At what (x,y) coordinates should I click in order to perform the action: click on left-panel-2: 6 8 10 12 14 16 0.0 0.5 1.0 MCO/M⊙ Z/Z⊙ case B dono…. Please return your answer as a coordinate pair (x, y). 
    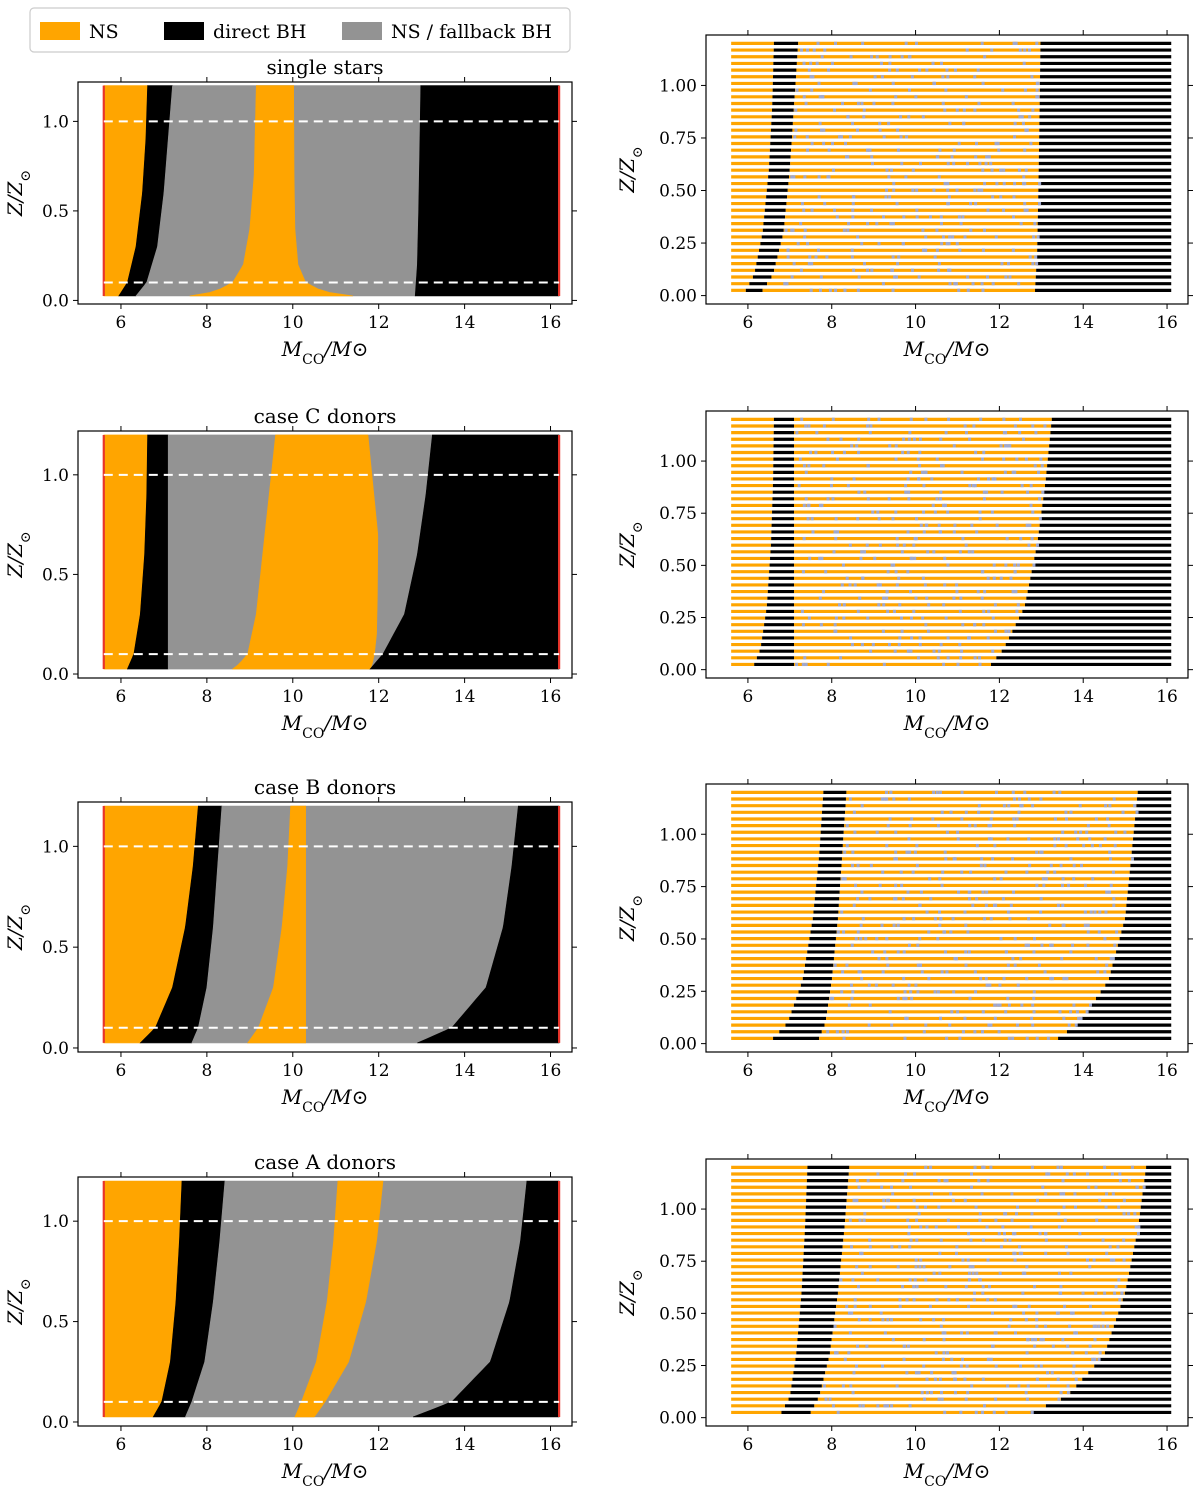
    Looking at the image, I should click on (290, 945).